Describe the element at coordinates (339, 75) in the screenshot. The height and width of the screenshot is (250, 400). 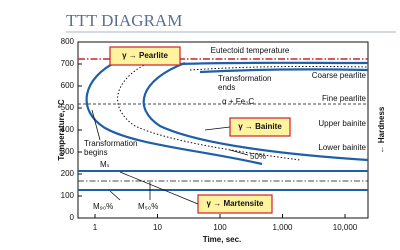
I see `coarse-pearlite: Coarse pearlite` at that location.